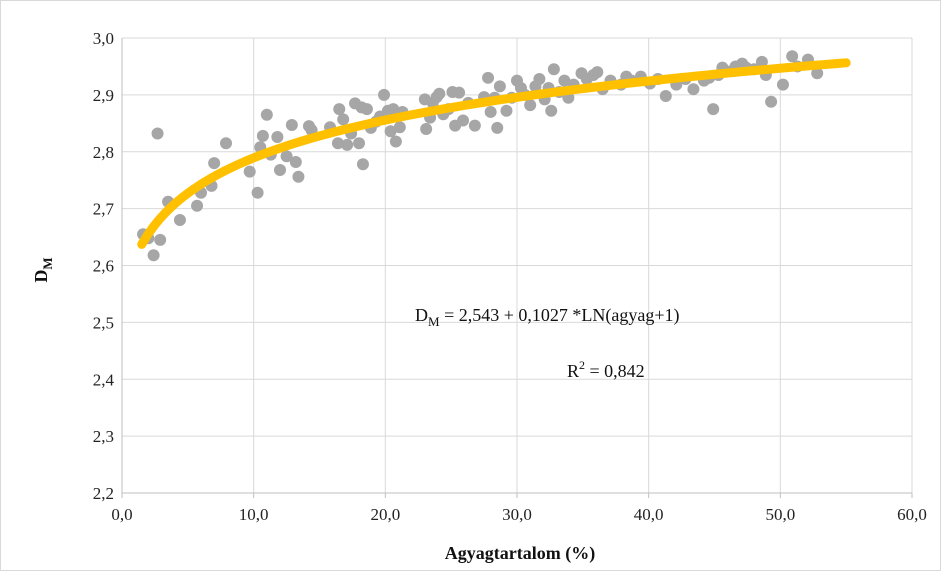 The height and width of the screenshot is (571, 941). I want to click on equation-rest: = 2,543 + 0,1027 *LN(agyag+1), so click(560, 315).